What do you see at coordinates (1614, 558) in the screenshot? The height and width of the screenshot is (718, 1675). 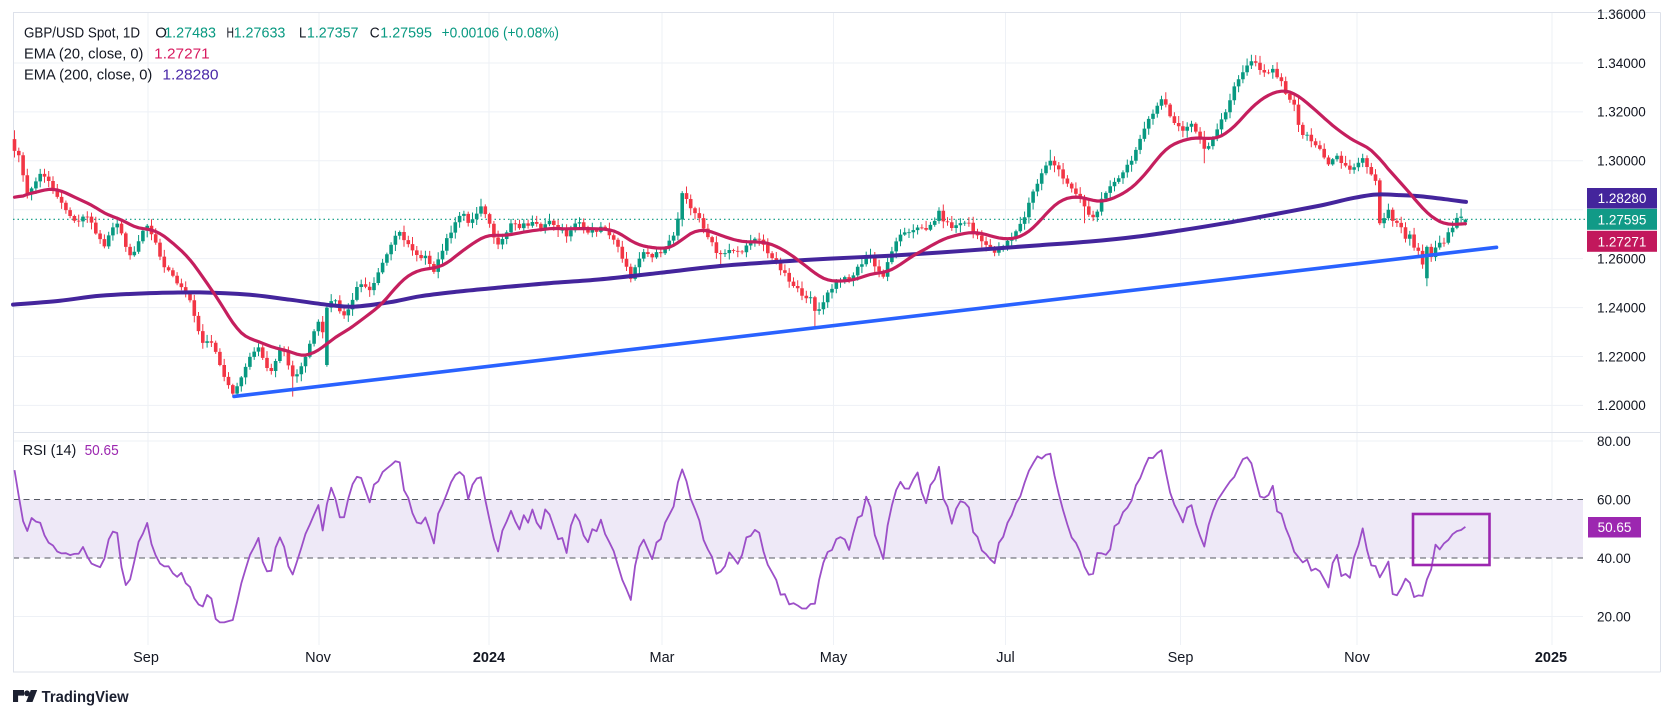 I see `svg-text: 40.00` at bounding box center [1614, 558].